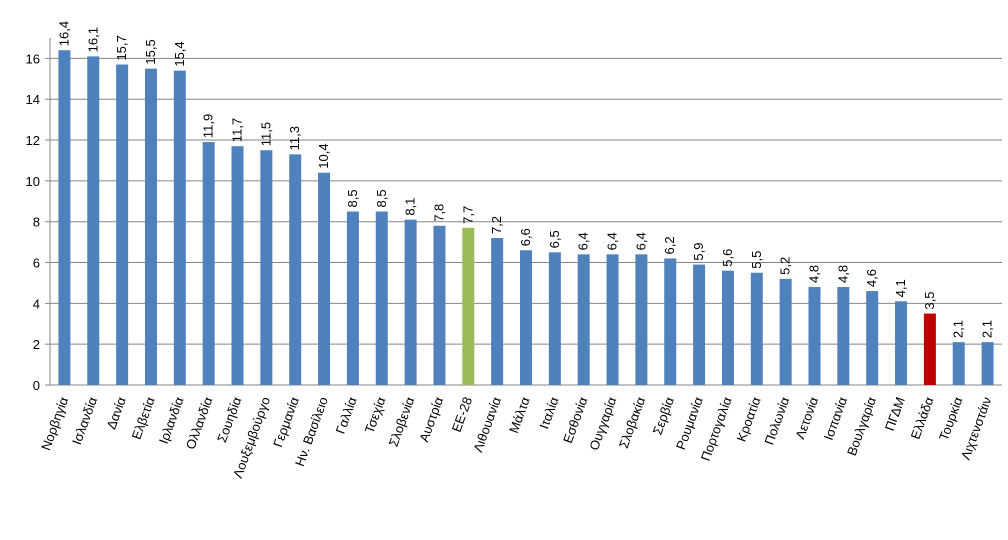 This screenshot has height=540, width=1008. Describe the element at coordinates (496, 225) in the screenshot. I see `value-label: 7,2` at that location.